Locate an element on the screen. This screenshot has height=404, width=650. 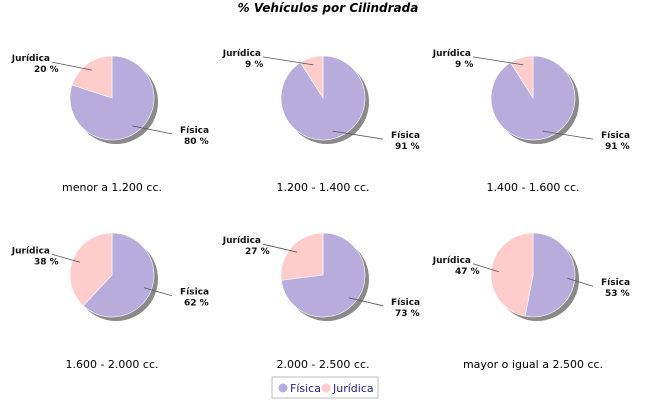
slice-value-label: 47 % is located at coordinates (467, 272).